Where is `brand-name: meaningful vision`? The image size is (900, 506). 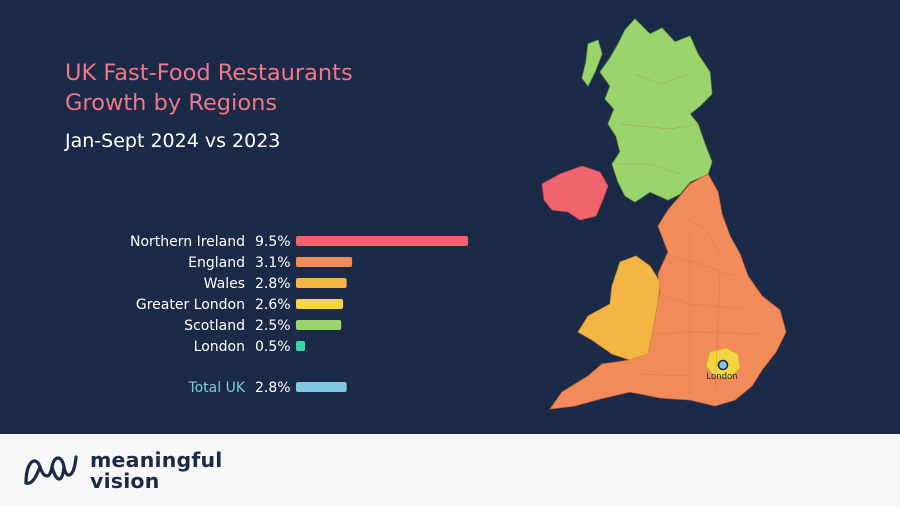
brand-name: meaningful vision is located at coordinates (156, 471).